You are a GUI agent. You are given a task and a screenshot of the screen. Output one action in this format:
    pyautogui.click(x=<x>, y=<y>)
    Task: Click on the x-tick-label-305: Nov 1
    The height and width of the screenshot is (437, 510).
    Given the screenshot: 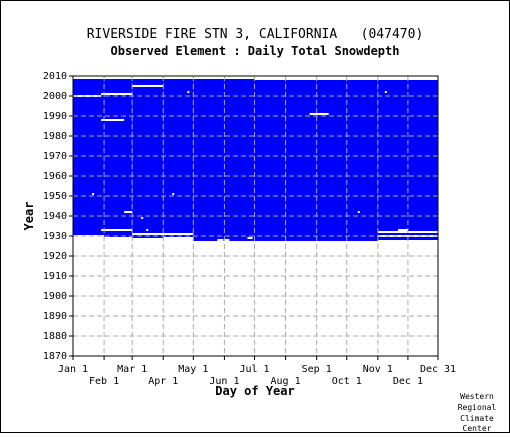 What is the action you would take?
    pyautogui.click(x=378, y=369)
    